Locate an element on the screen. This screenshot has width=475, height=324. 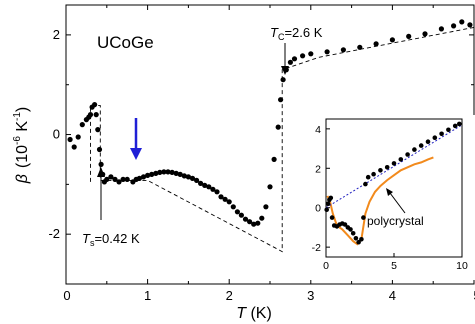
svg-text: polycrystal is located at coordinates (395, 221).